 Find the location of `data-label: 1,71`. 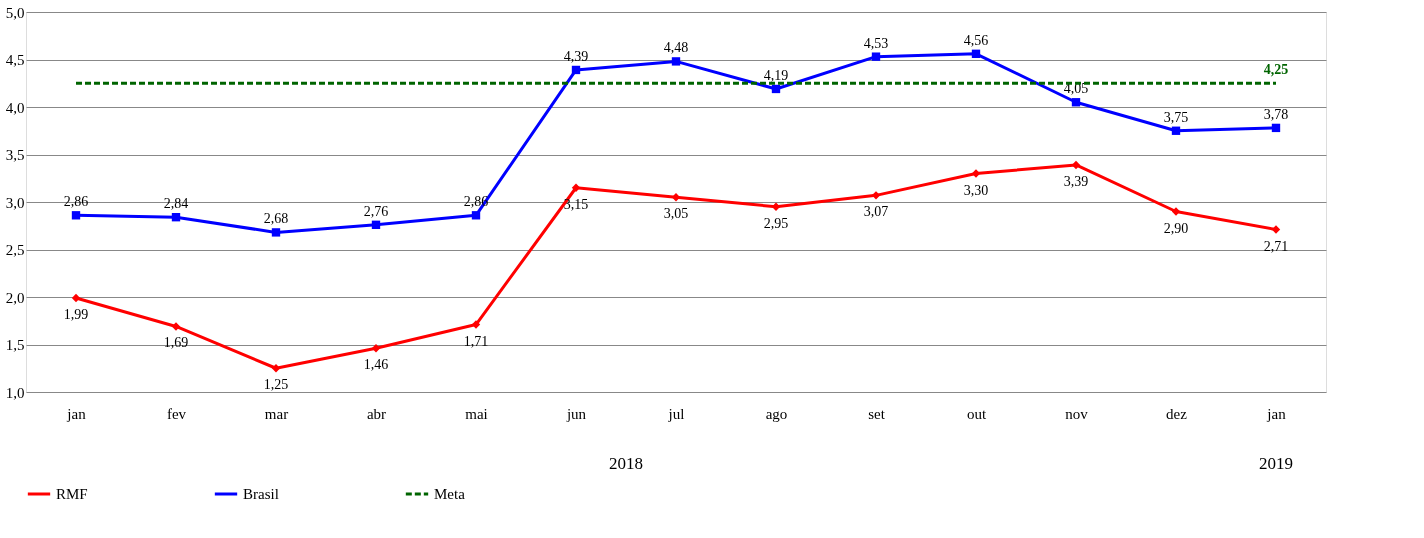

data-label: 1,71 is located at coordinates (476, 341).